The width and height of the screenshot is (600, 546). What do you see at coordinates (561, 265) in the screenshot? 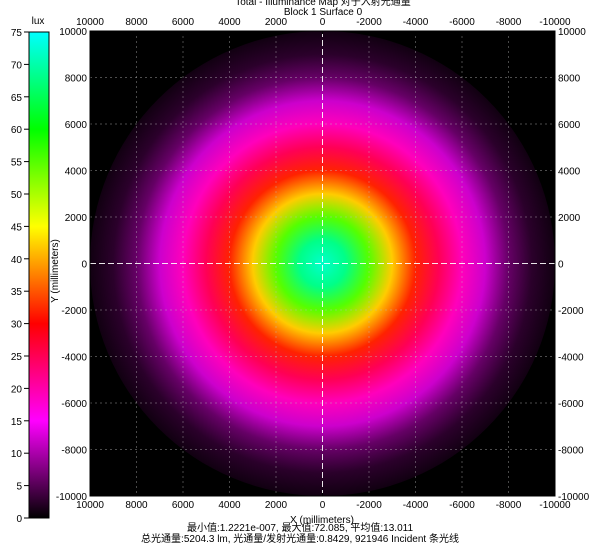
I see `y-tick-label-right: 0` at bounding box center [561, 265].